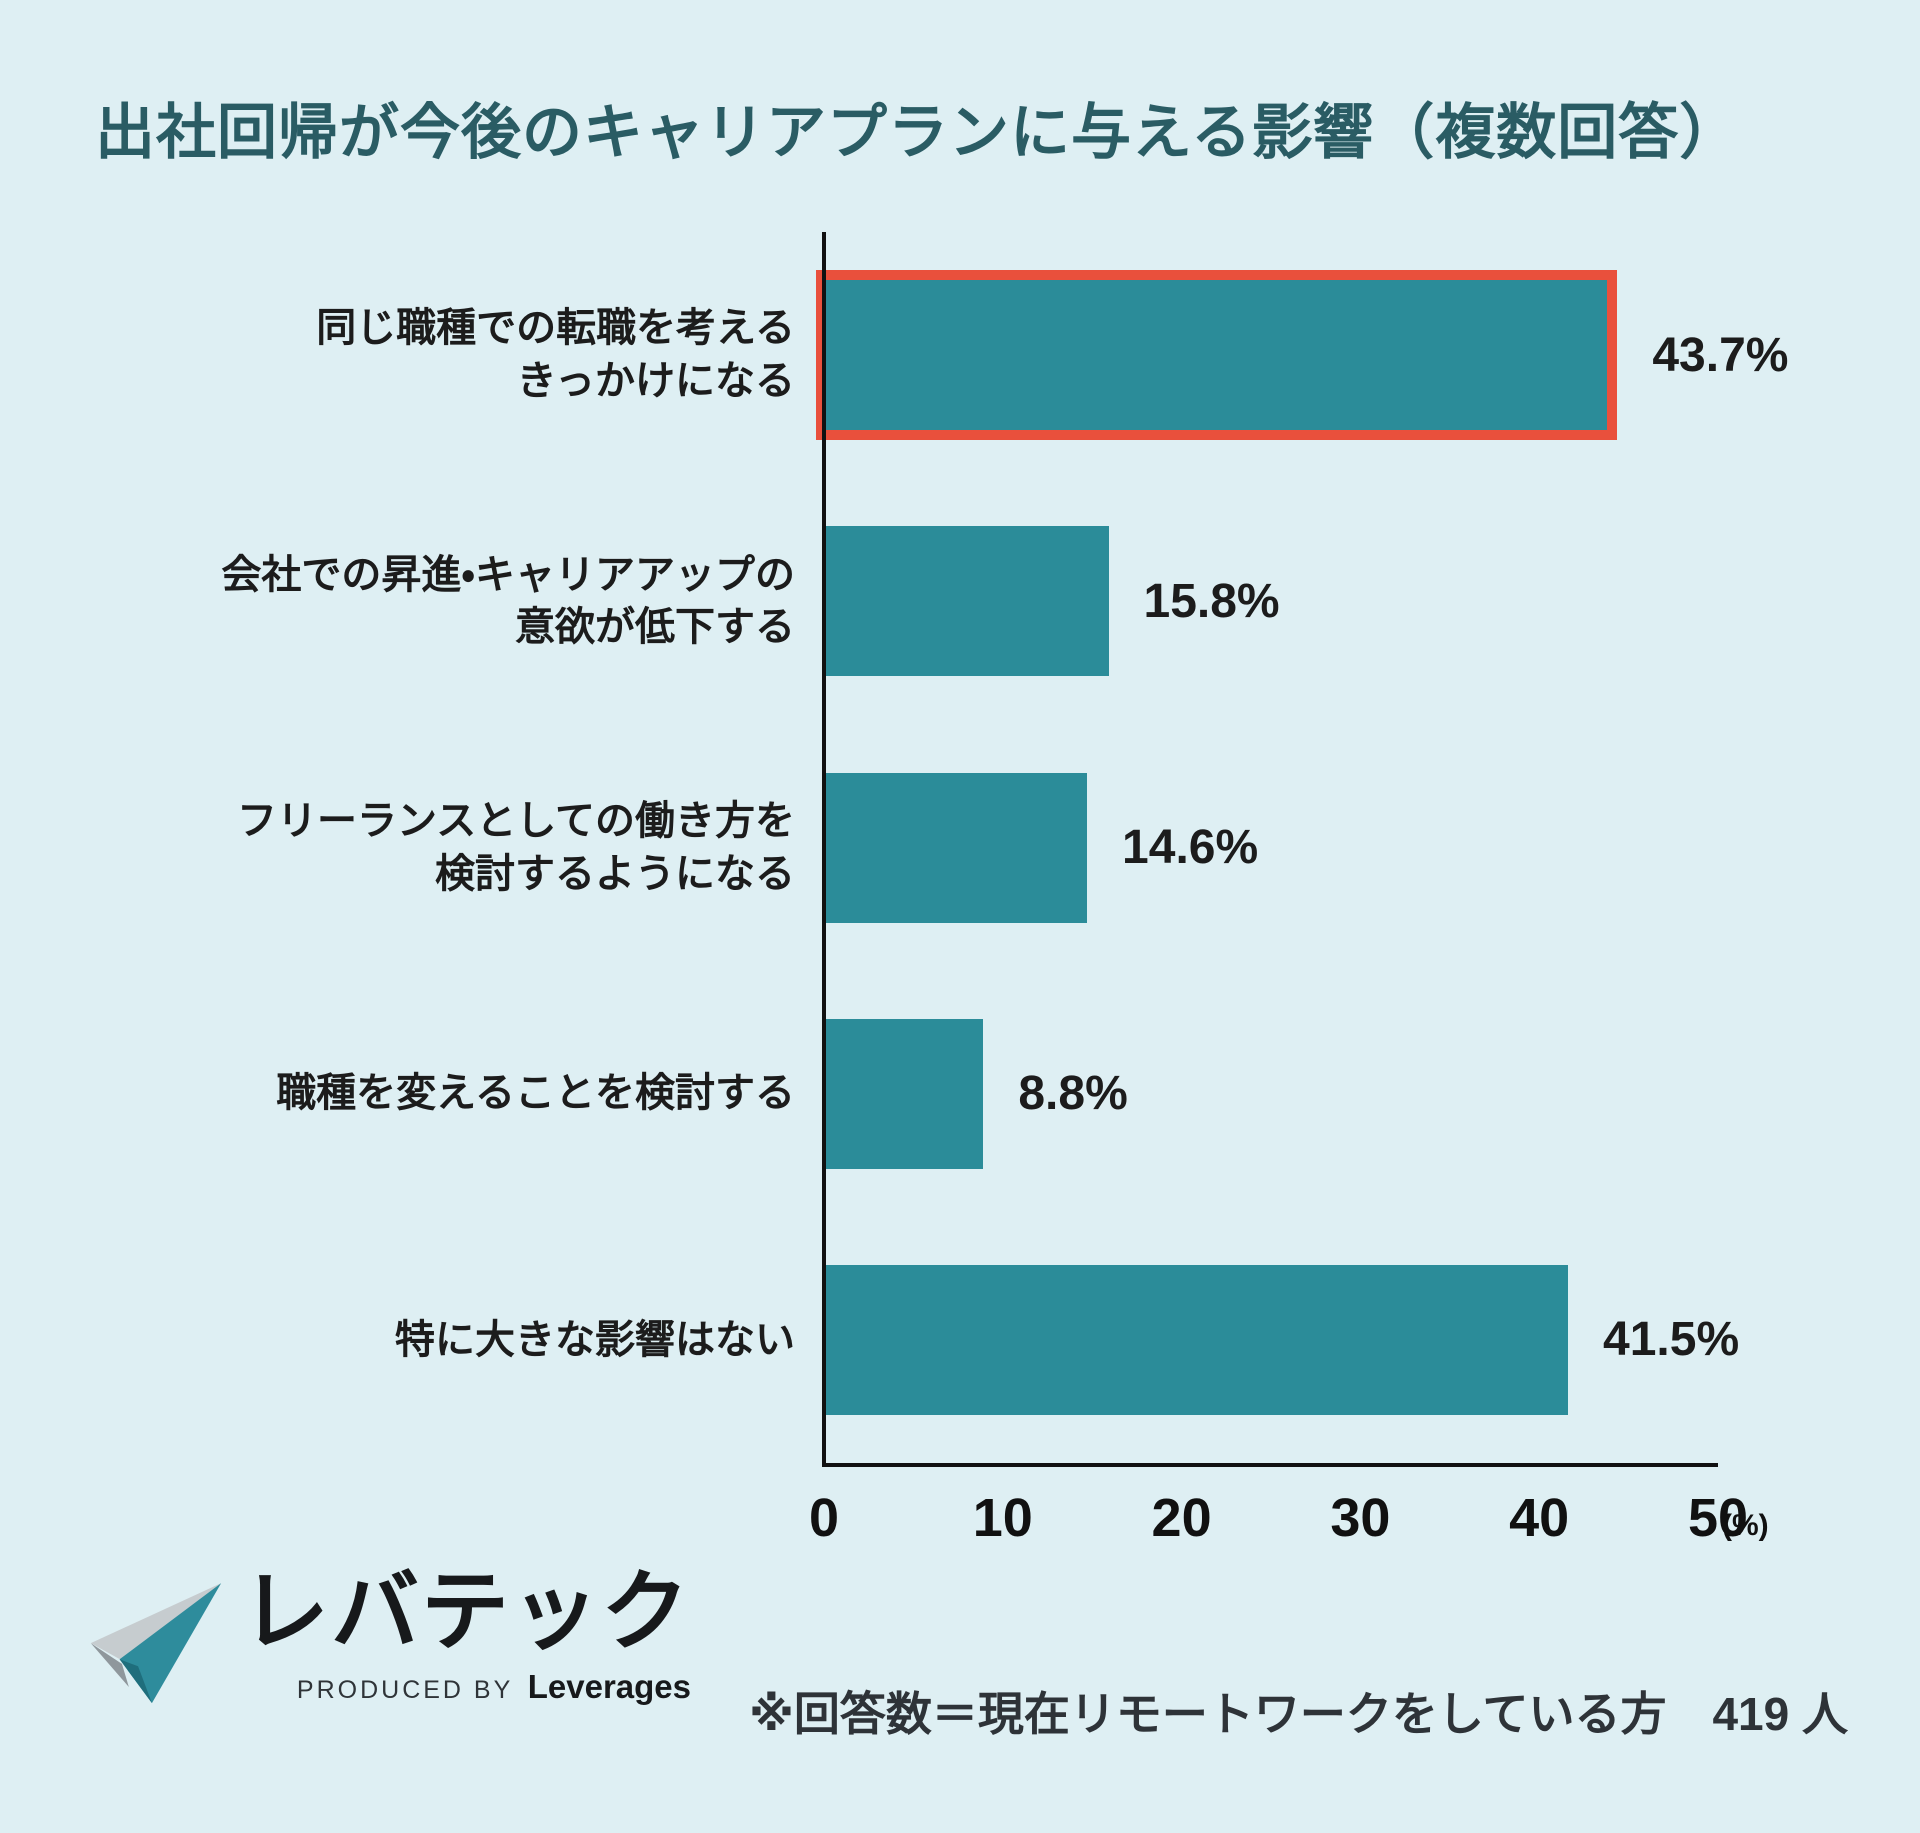  I want to click on bar-value-label: 15.8%, so click(1211, 601).